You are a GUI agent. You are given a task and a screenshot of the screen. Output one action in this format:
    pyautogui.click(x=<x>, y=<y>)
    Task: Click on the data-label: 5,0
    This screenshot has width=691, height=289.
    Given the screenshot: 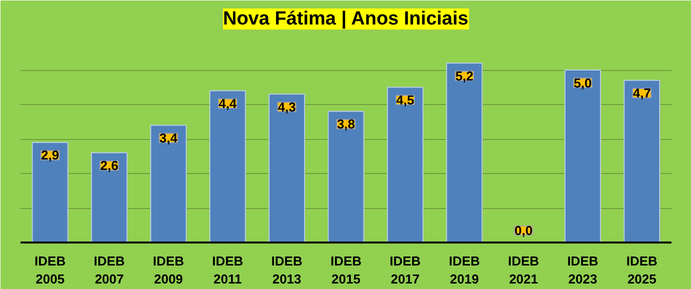 What is the action you would take?
    pyautogui.click(x=583, y=82)
    